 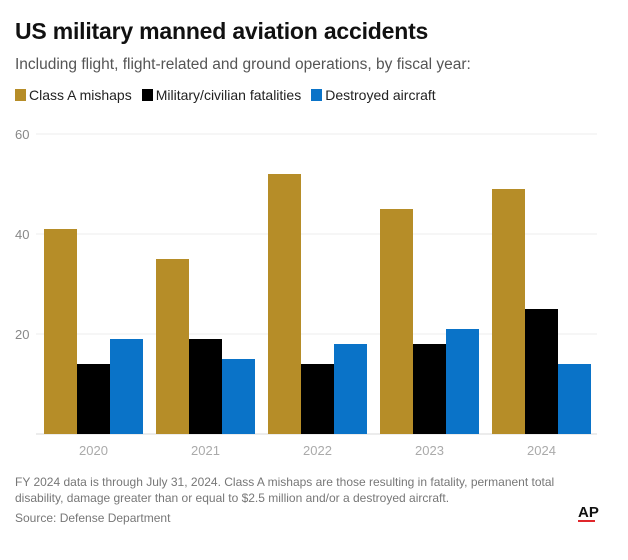 I want to click on legend-item-fatalities: Military/civilian fatalities, so click(x=221, y=95).